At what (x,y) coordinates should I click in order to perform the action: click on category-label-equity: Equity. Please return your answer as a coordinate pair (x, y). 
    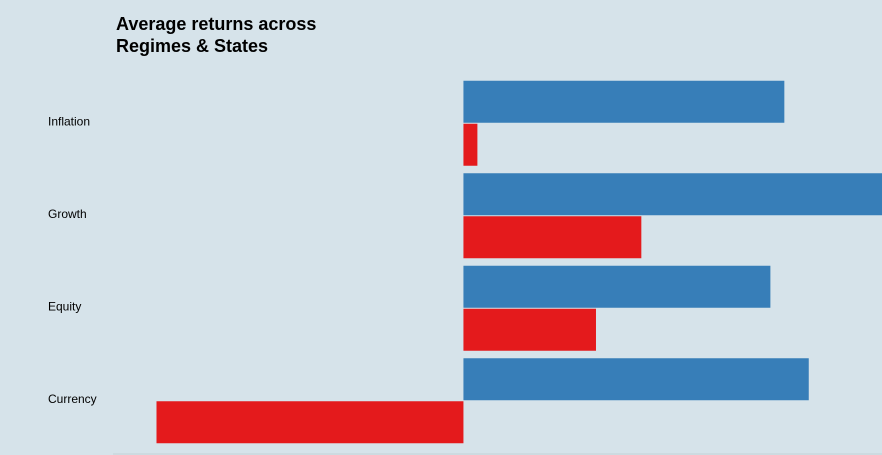
    Looking at the image, I should click on (64, 306).